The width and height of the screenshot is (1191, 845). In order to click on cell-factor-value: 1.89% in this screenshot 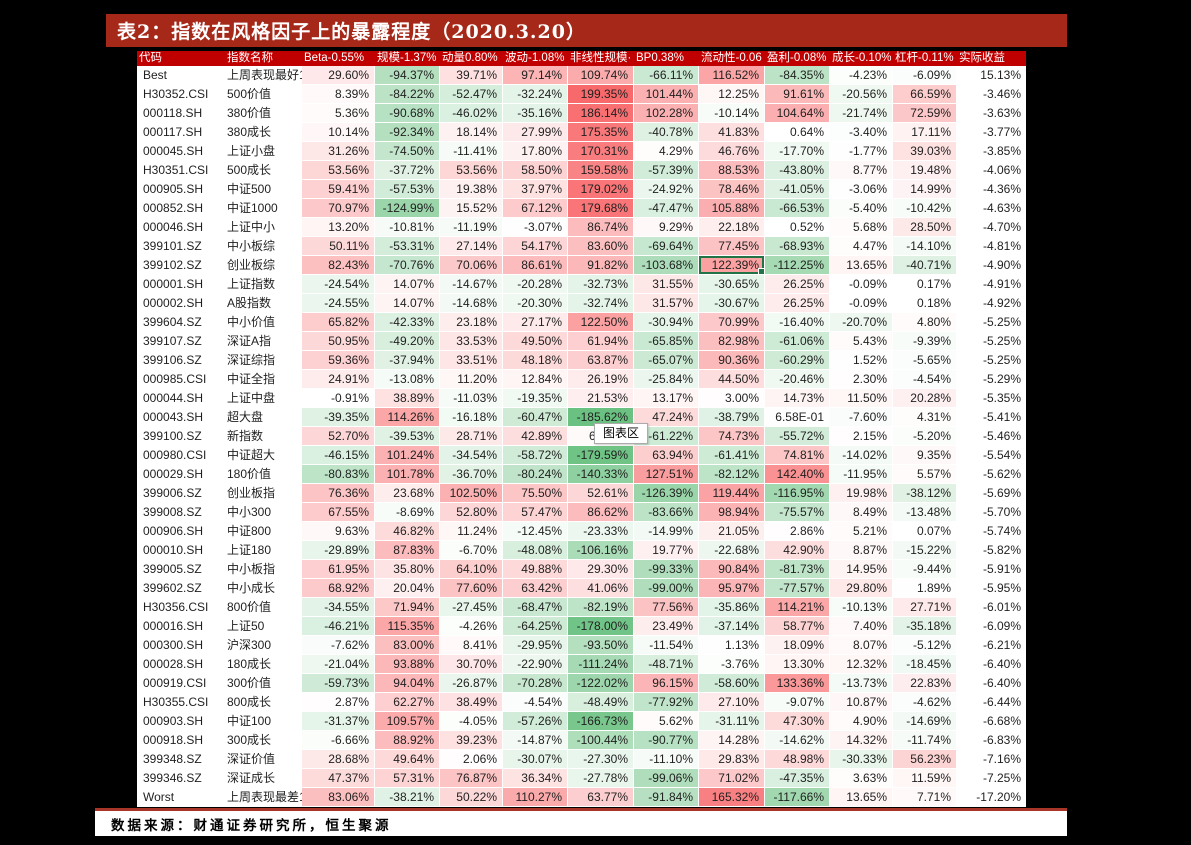, I will do `click(925, 588)`.